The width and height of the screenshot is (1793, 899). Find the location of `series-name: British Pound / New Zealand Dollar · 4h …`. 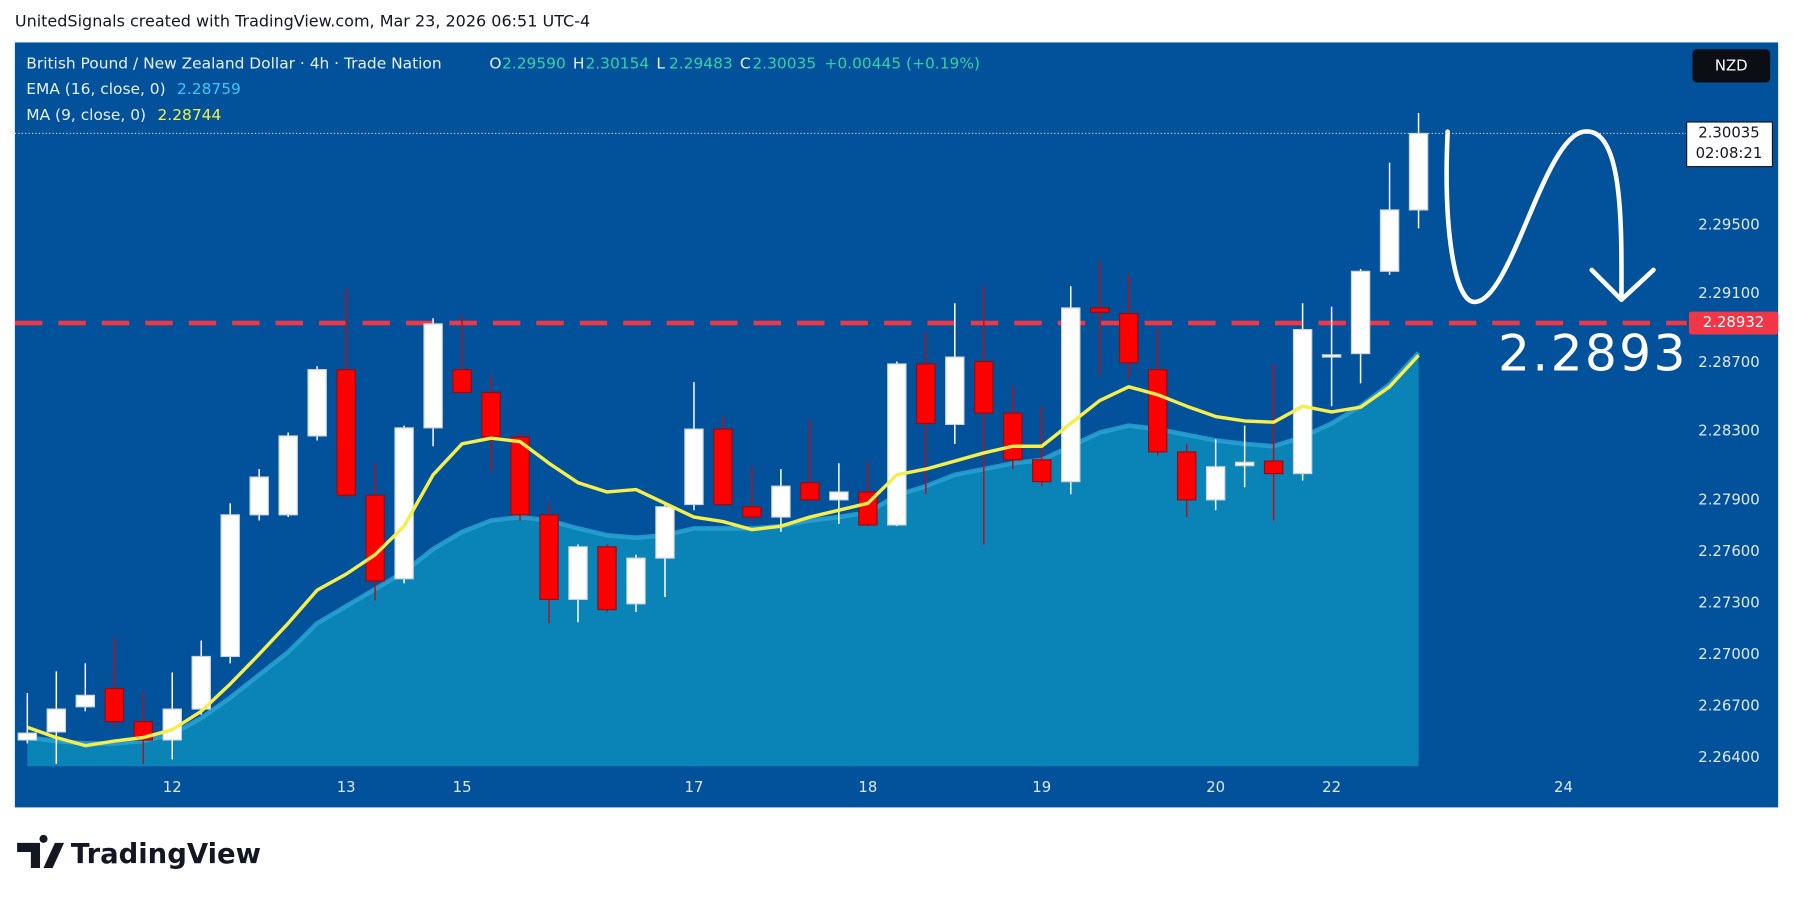

series-name: British Pound / New Zealand Dollar · 4h … is located at coordinates (233, 64).